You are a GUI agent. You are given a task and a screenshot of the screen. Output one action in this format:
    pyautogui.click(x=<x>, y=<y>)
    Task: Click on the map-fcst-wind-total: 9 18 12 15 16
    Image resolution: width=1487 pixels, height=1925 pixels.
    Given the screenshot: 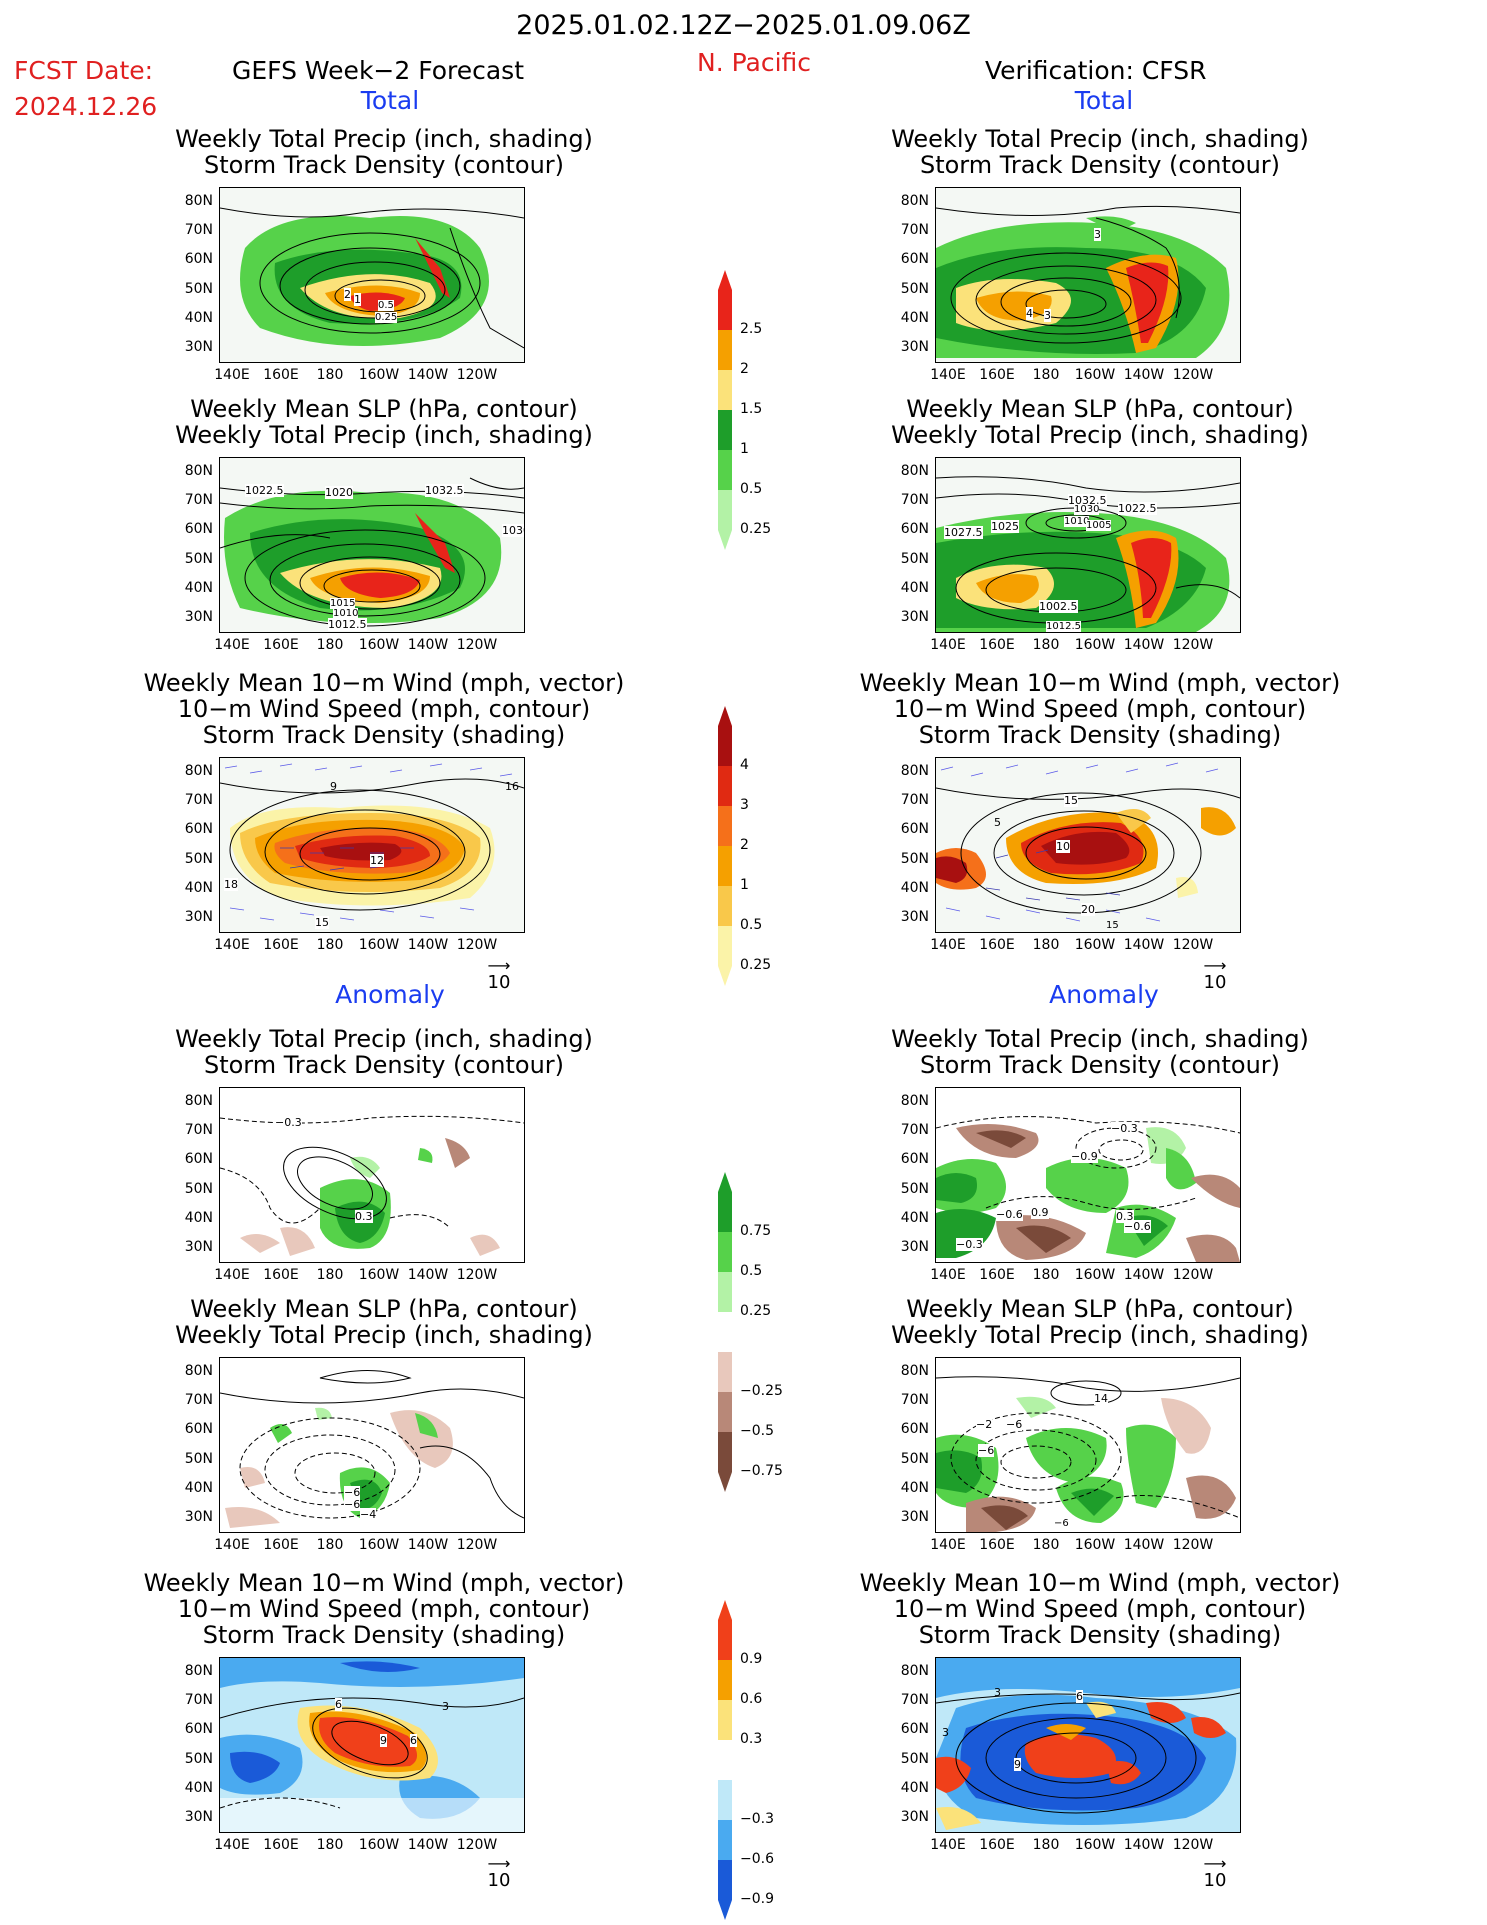 What is the action you would take?
    pyautogui.click(x=372, y=845)
    